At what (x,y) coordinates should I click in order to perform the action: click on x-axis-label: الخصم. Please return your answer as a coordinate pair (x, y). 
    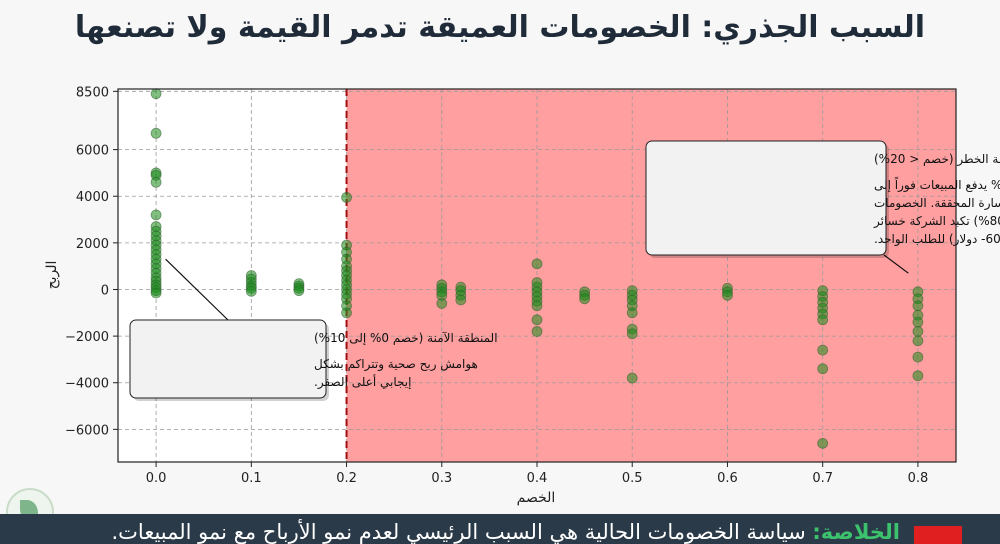
    Looking at the image, I should click on (536, 498).